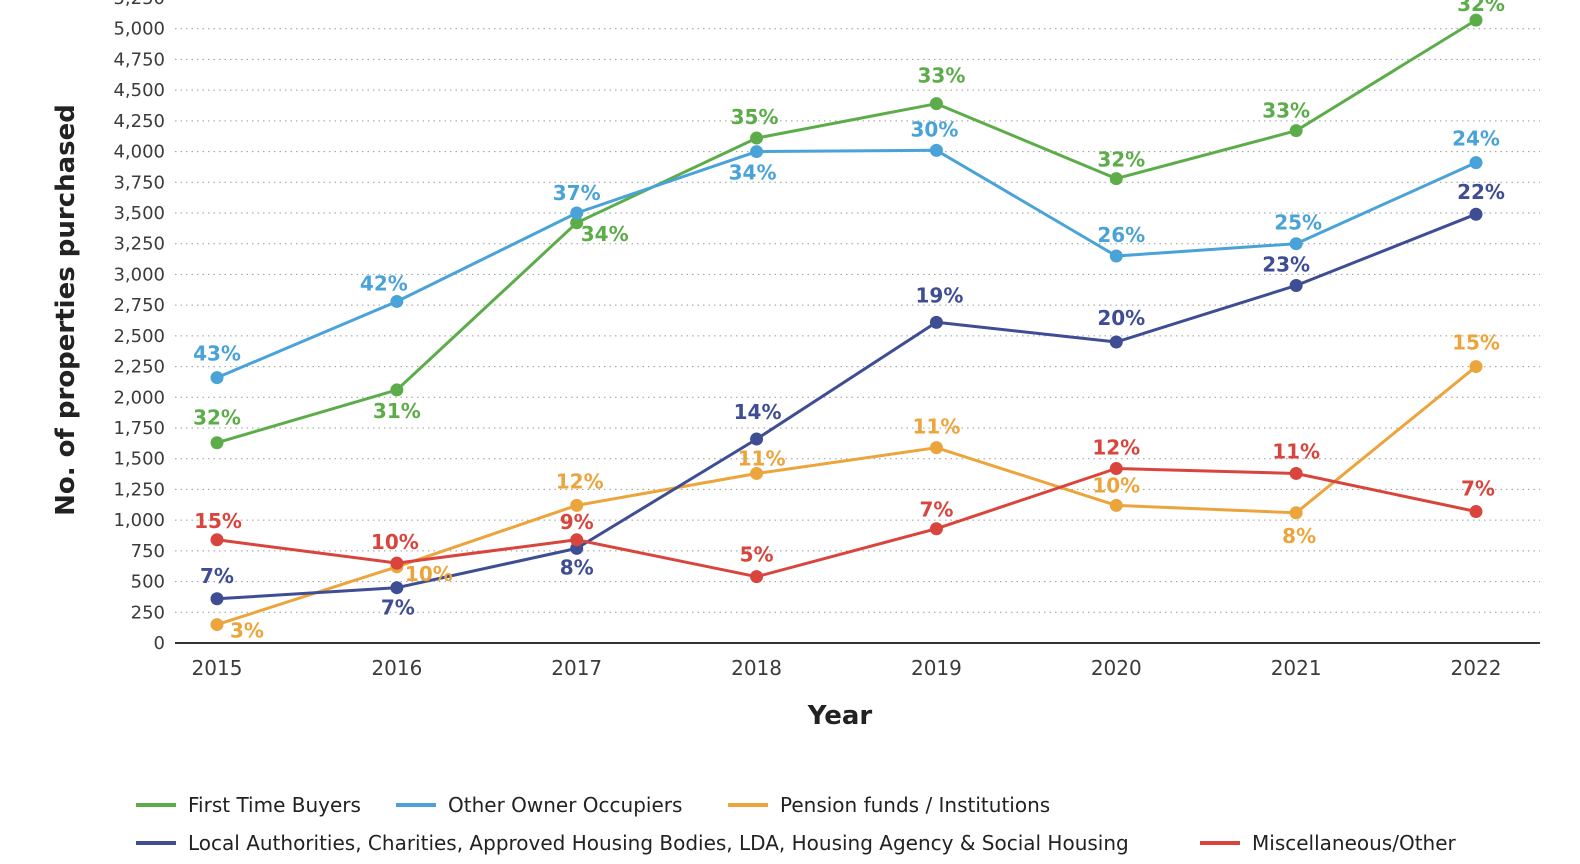 The image size is (1580, 864). What do you see at coordinates (148, 582) in the screenshot?
I see `y-tick-label: 500` at bounding box center [148, 582].